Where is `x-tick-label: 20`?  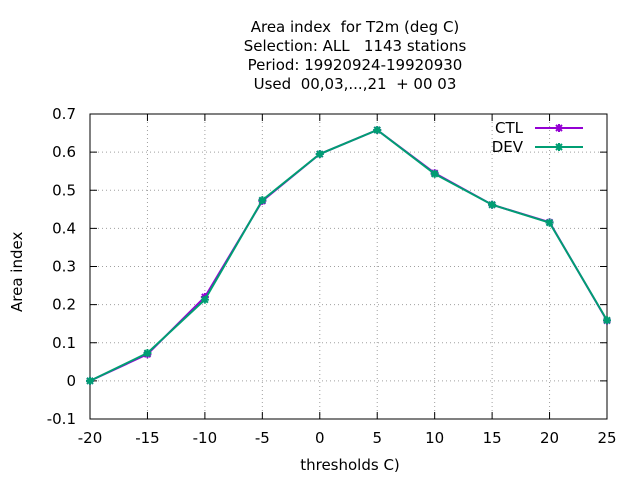
x-tick-label: 20 is located at coordinates (549, 438).